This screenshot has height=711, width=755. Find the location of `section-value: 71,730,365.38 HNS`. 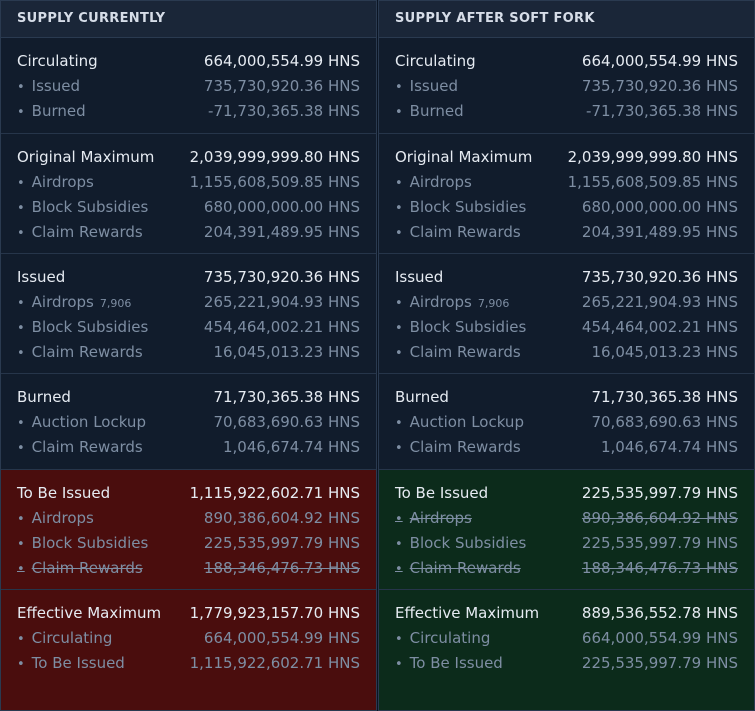

section-value: 71,730,365.38 HNS is located at coordinates (664, 396).